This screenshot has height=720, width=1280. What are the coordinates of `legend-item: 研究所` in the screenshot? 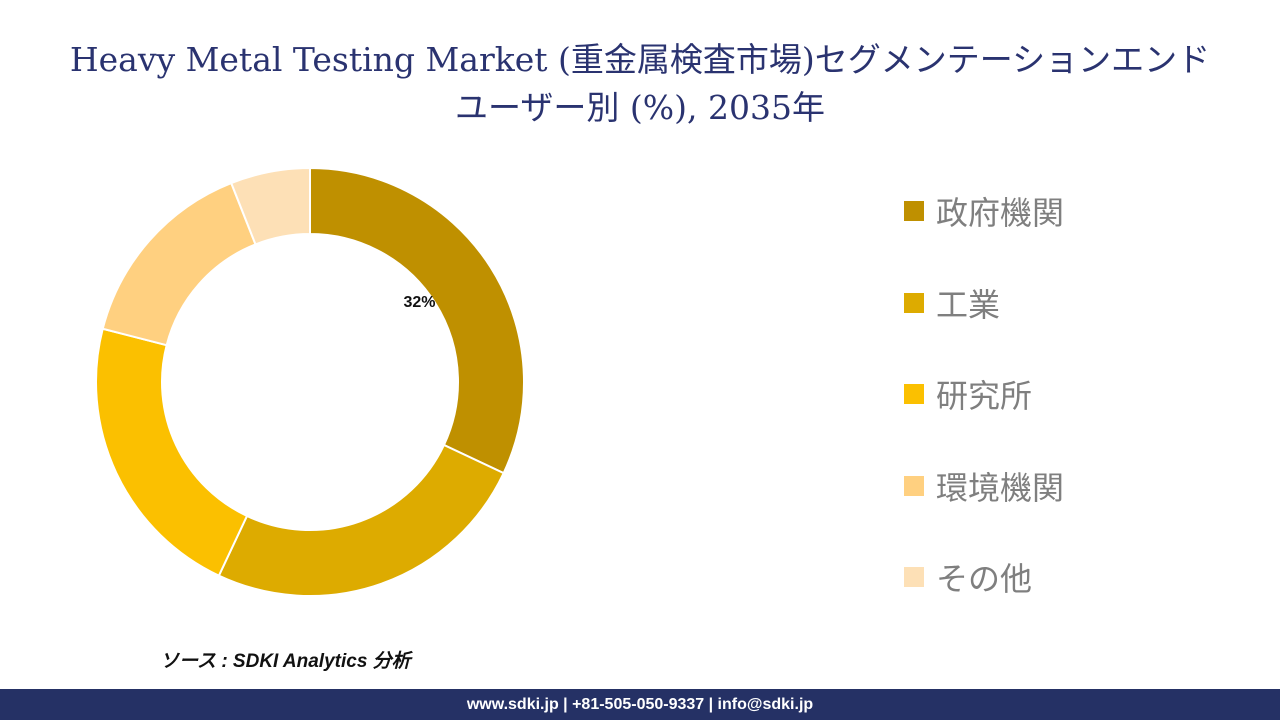 It's located at (984, 394).